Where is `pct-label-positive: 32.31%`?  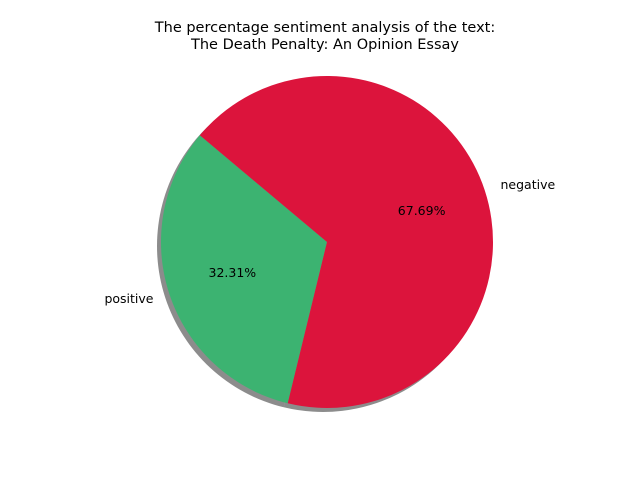
pct-label-positive: 32.31% is located at coordinates (233, 272).